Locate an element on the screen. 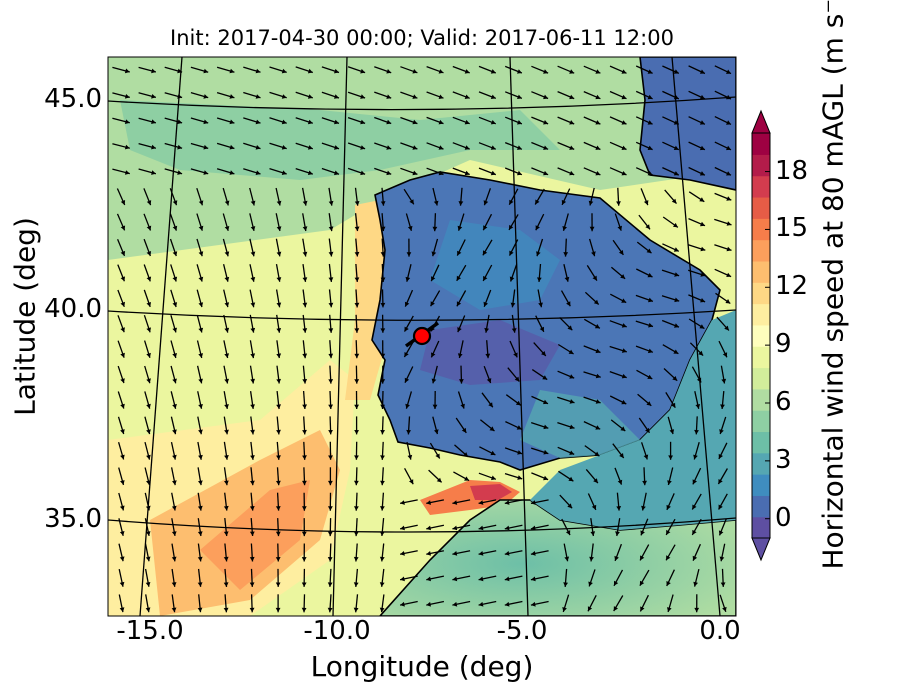 This screenshot has width=900, height=700. x-tick-label: 0.0 is located at coordinates (720, 631).